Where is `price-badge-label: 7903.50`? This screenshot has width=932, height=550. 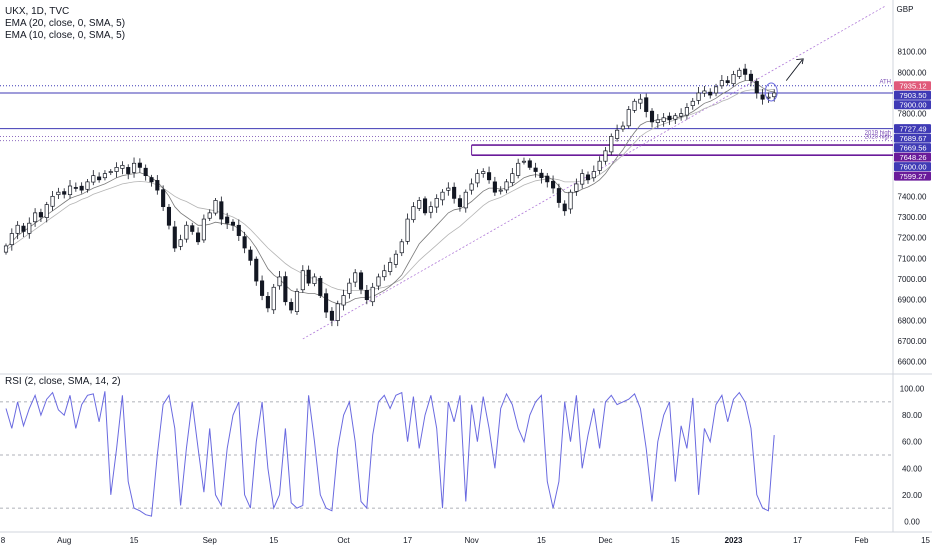 price-badge-label: 7903.50 is located at coordinates (912, 95).